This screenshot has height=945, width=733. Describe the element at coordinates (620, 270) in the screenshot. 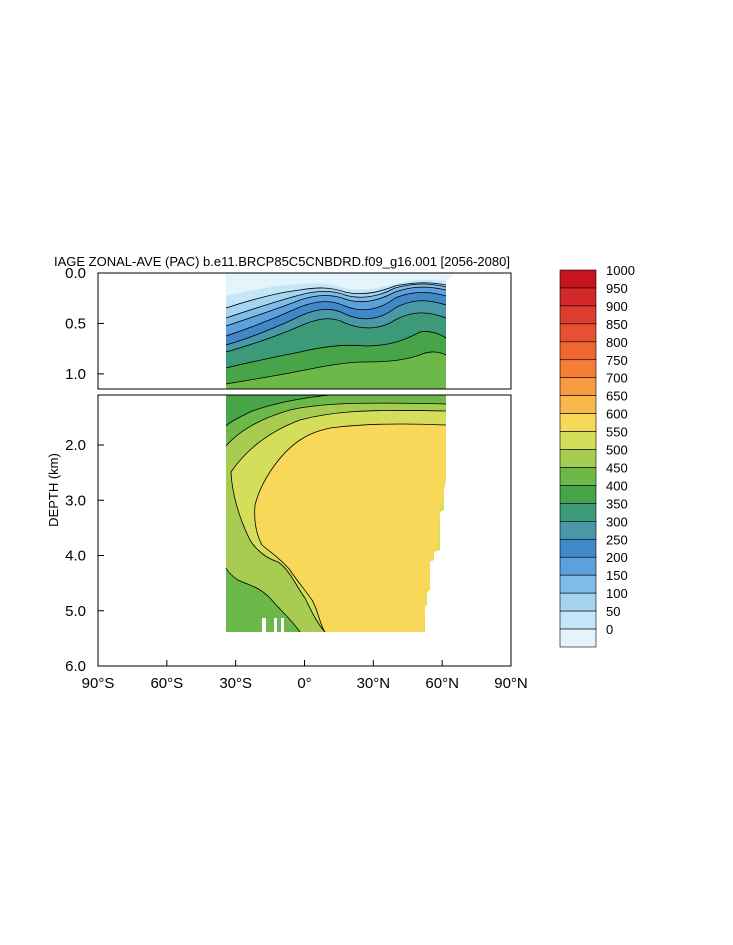

I see `colorbar-label: 1000` at that location.